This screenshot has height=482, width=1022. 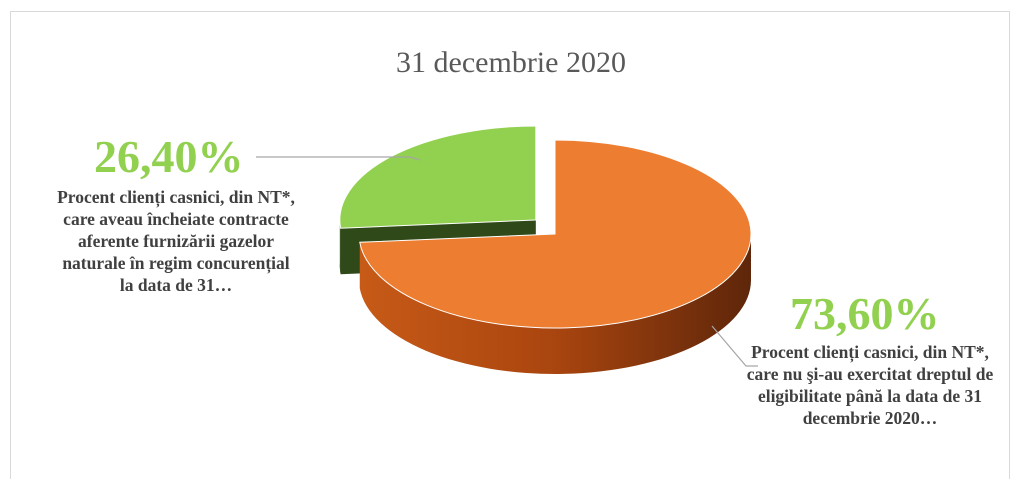 What do you see at coordinates (511, 62) in the screenshot?
I see `chart-title: 31 decembrie 2020` at bounding box center [511, 62].